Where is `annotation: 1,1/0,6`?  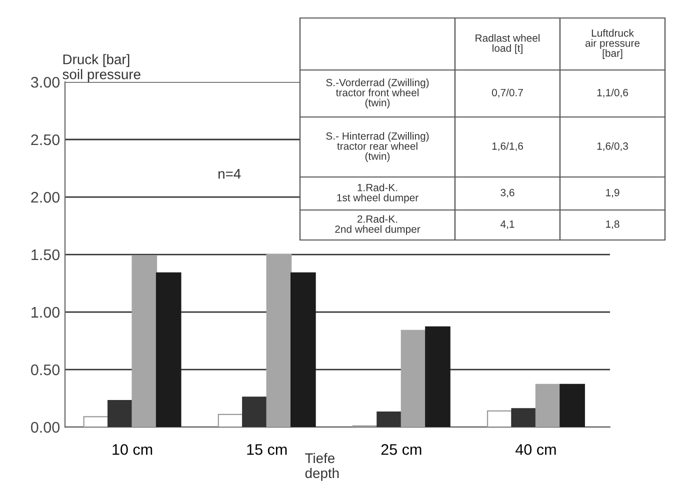 annotation: 1,1/0,6 is located at coordinates (612, 93).